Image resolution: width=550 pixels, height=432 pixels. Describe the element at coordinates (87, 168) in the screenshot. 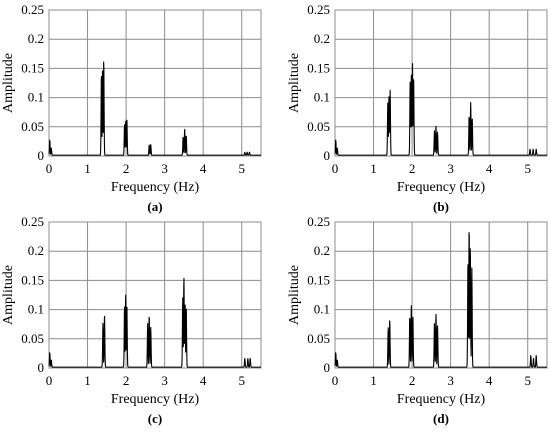

I see `chart-a-xtick-label: 1` at that location.